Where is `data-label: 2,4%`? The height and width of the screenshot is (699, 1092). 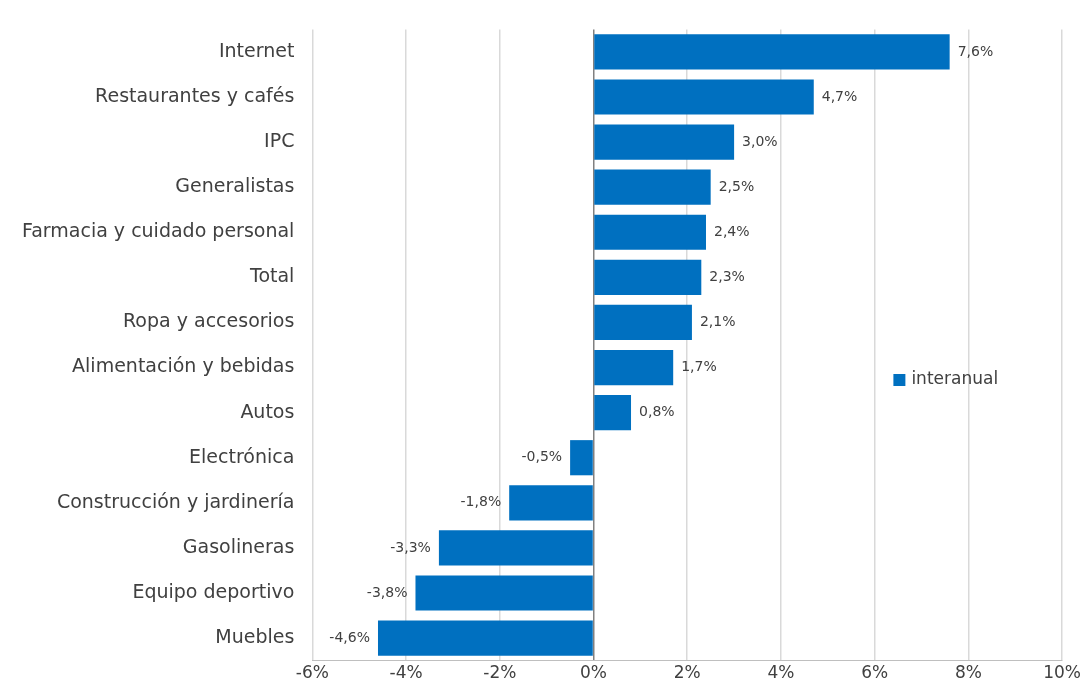 data-label: 2,4% is located at coordinates (731, 230).